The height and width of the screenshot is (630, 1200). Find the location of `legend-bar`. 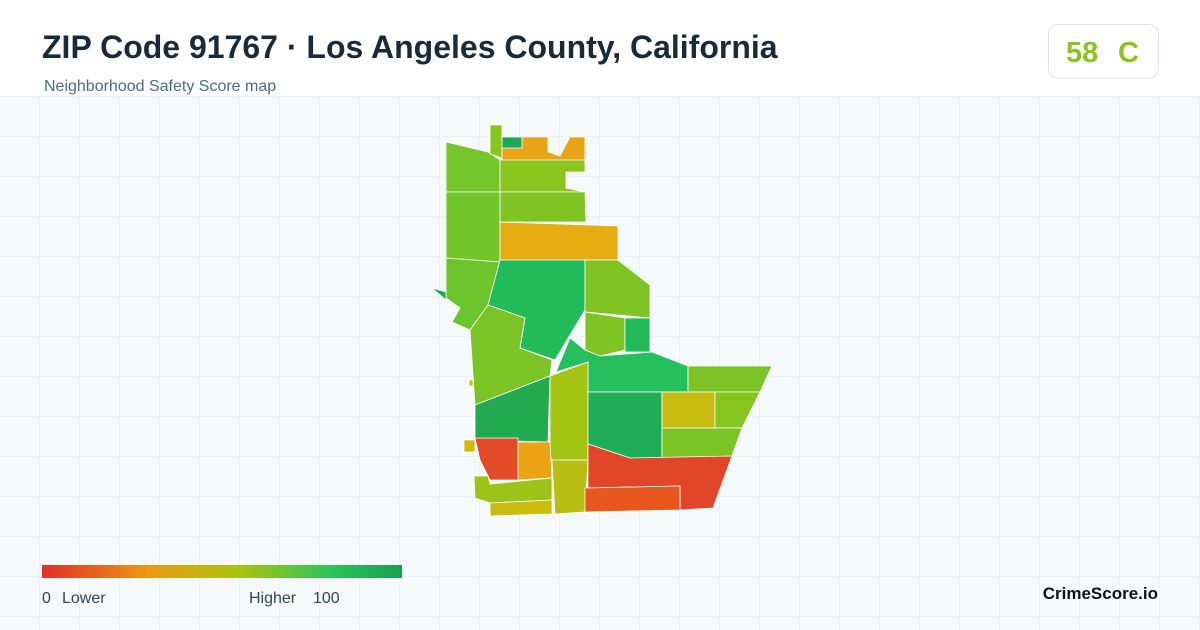

legend-bar is located at coordinates (222, 571).